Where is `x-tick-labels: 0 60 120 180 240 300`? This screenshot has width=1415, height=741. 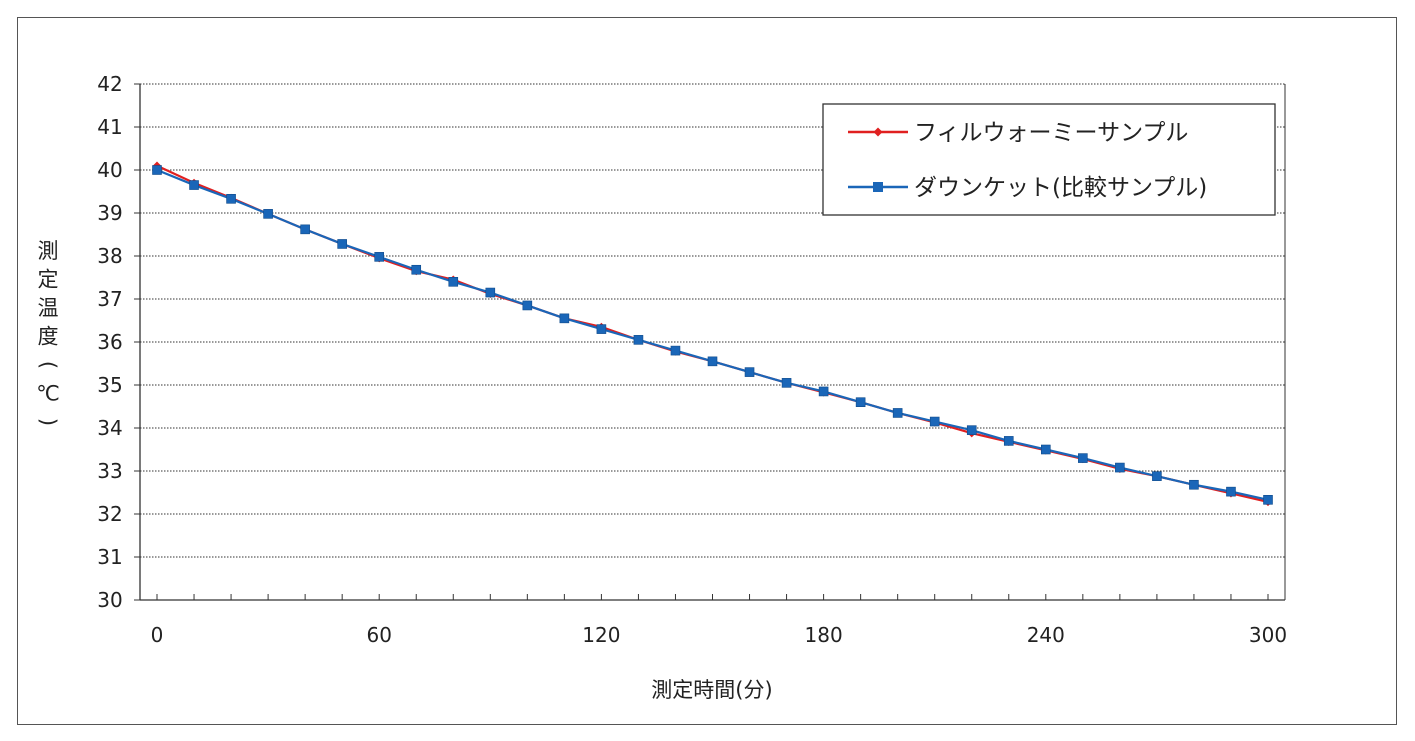 x-tick-labels: 0 60 120 180 240 300 is located at coordinates (719, 635).